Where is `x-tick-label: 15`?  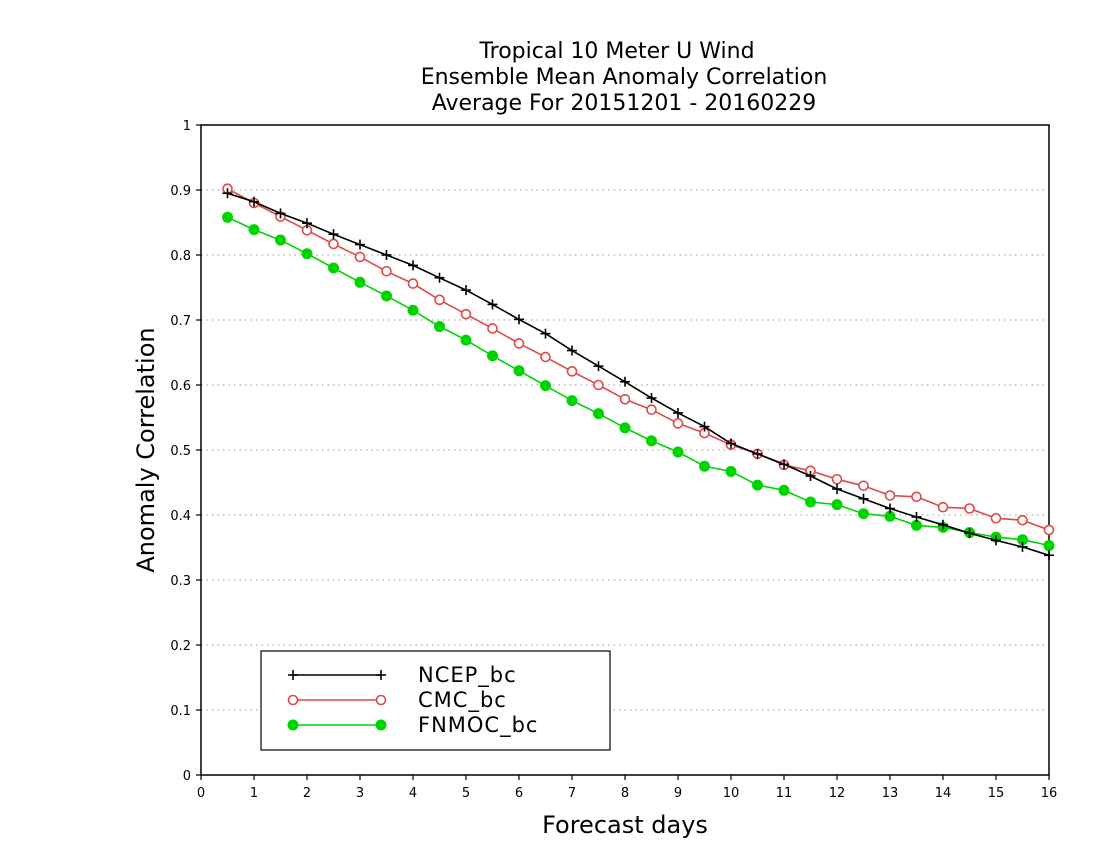 x-tick-label: 15 is located at coordinates (996, 793).